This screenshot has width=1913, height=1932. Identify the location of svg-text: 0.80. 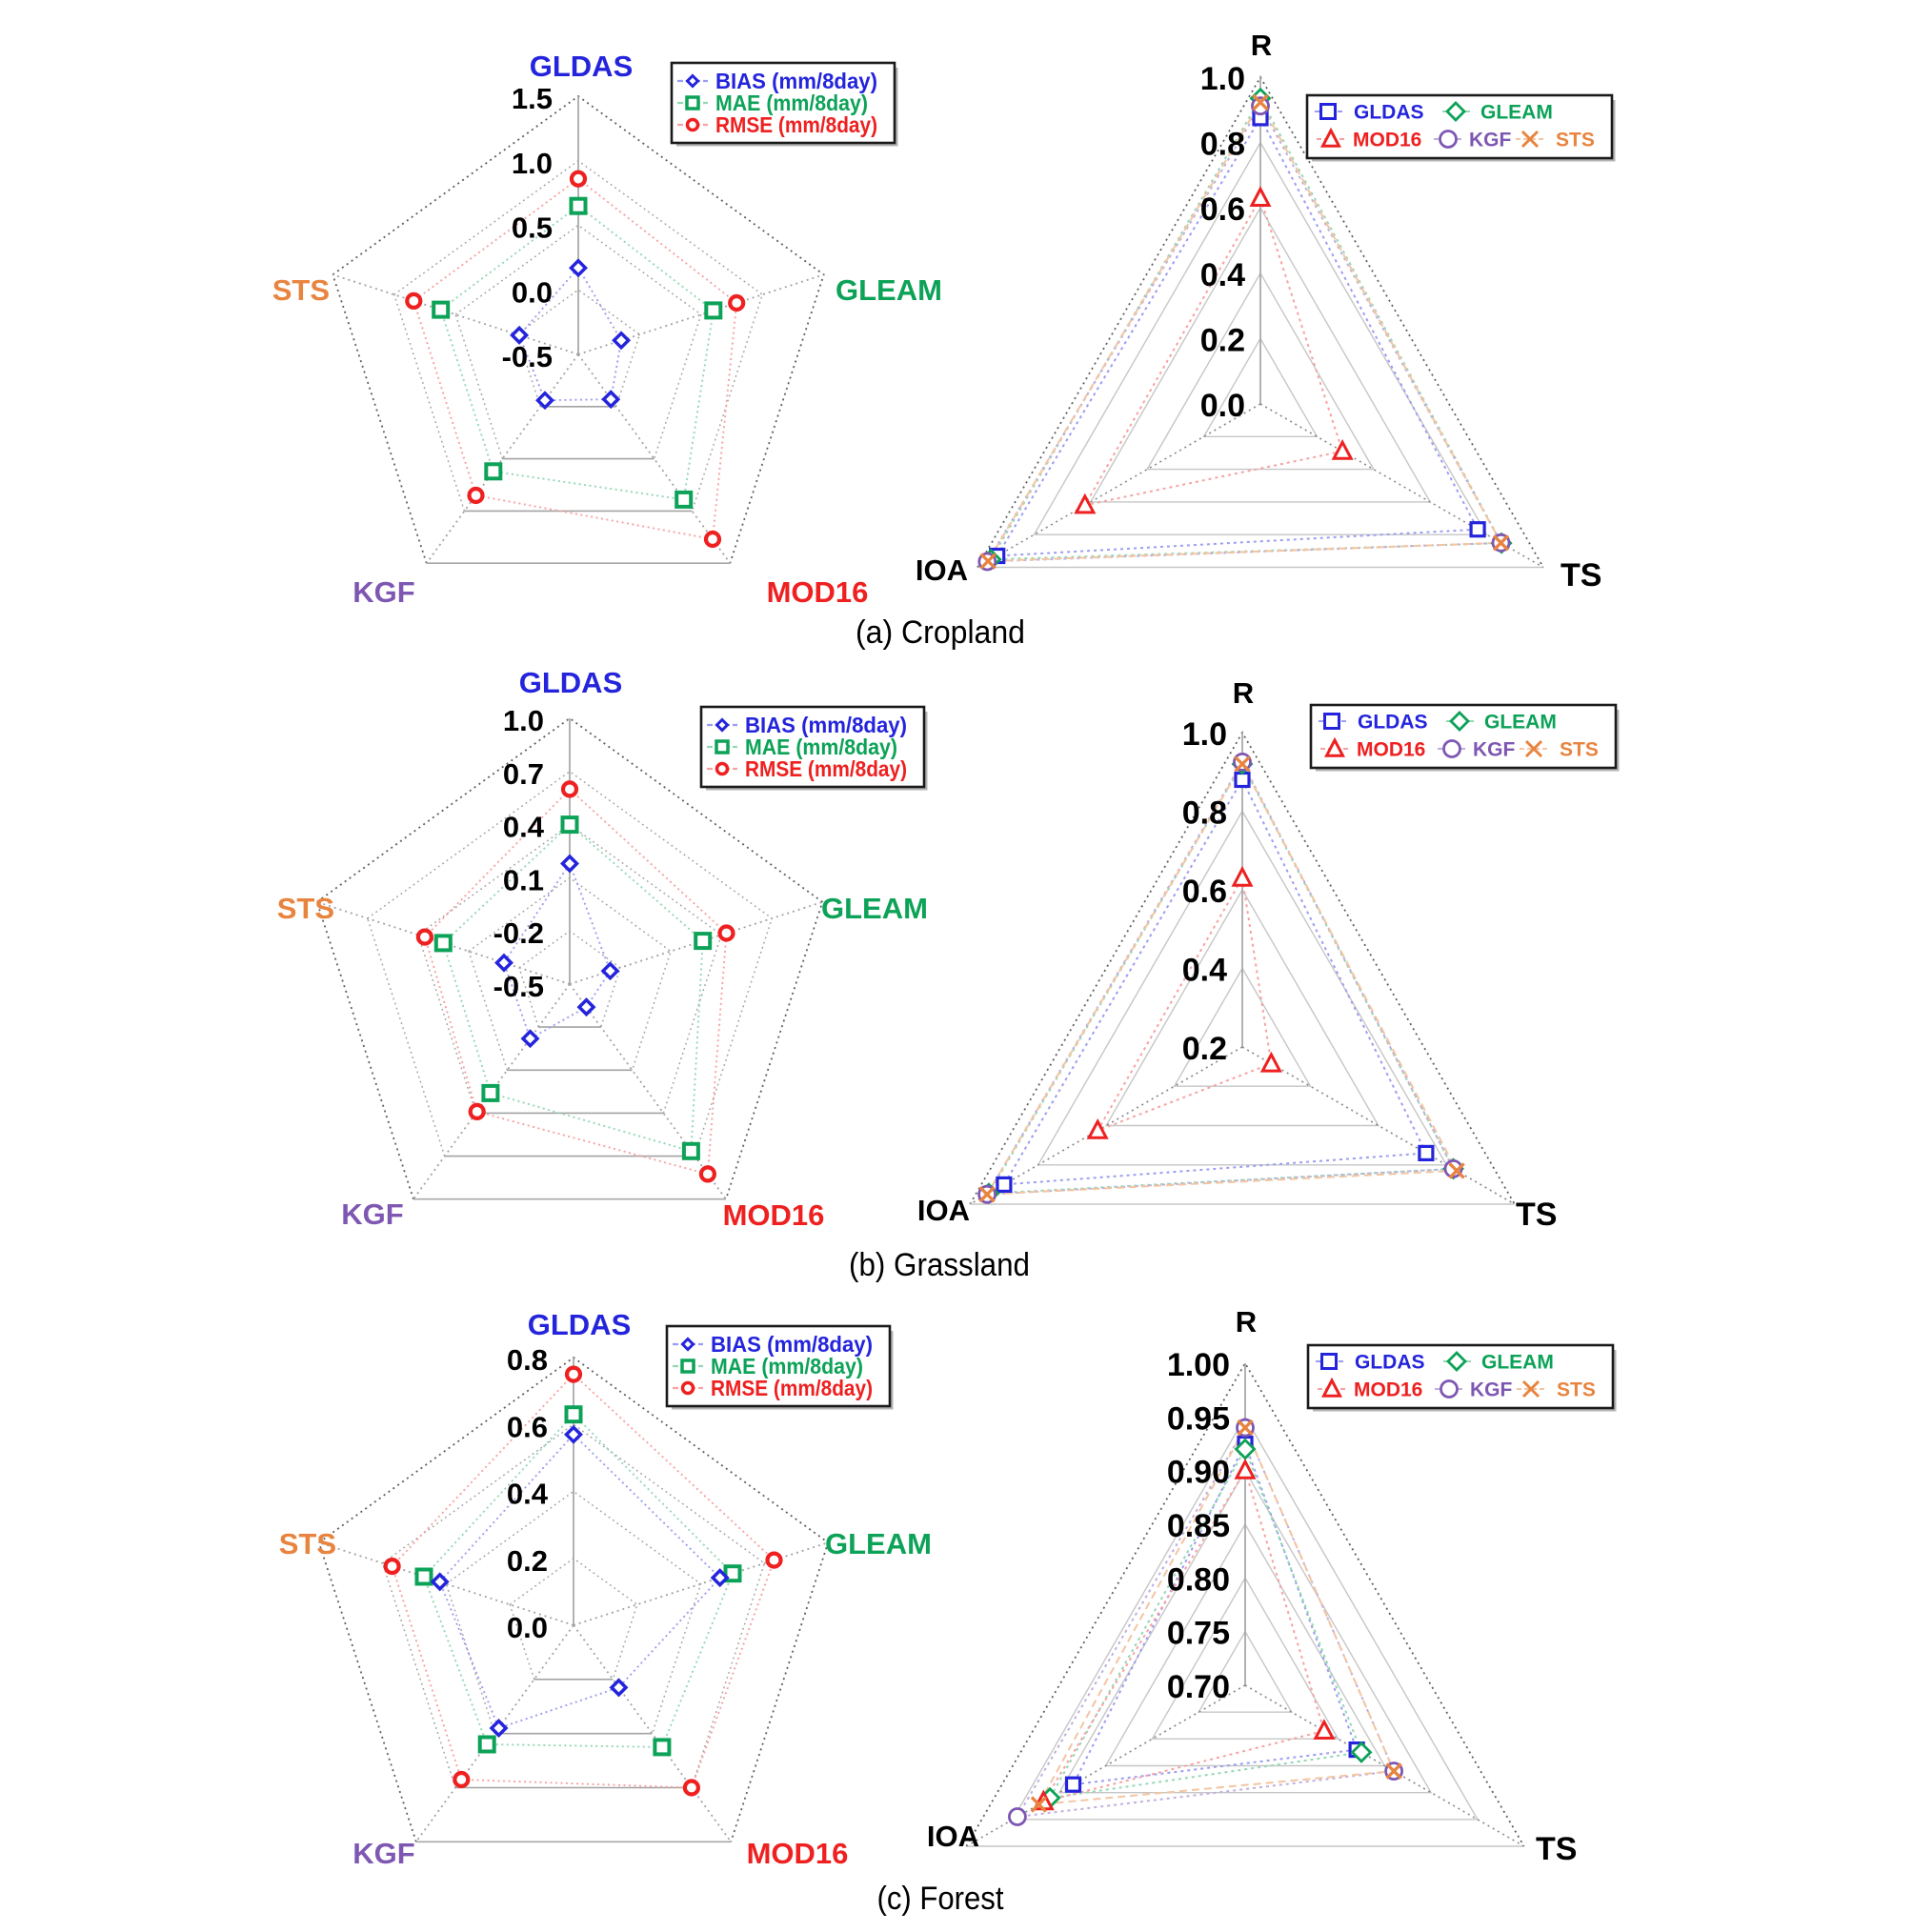
(1199, 1580).